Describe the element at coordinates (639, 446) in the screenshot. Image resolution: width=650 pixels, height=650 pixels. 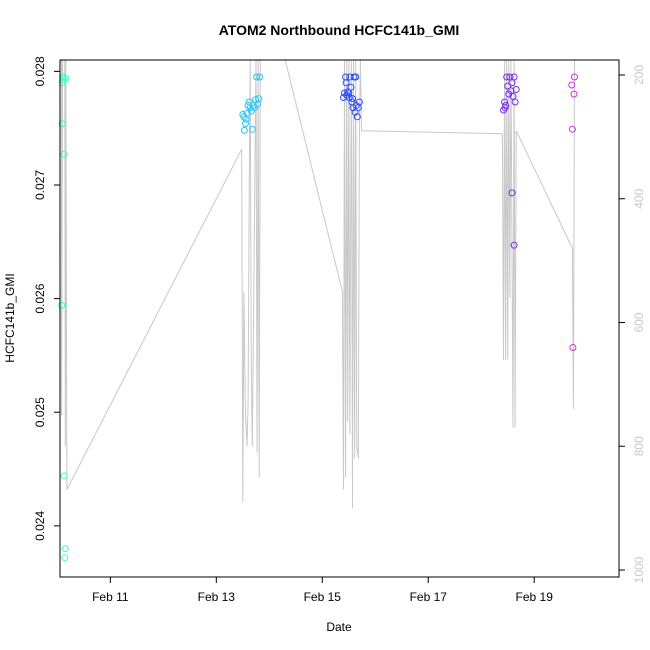
I see `right-tick-label: 800` at that location.